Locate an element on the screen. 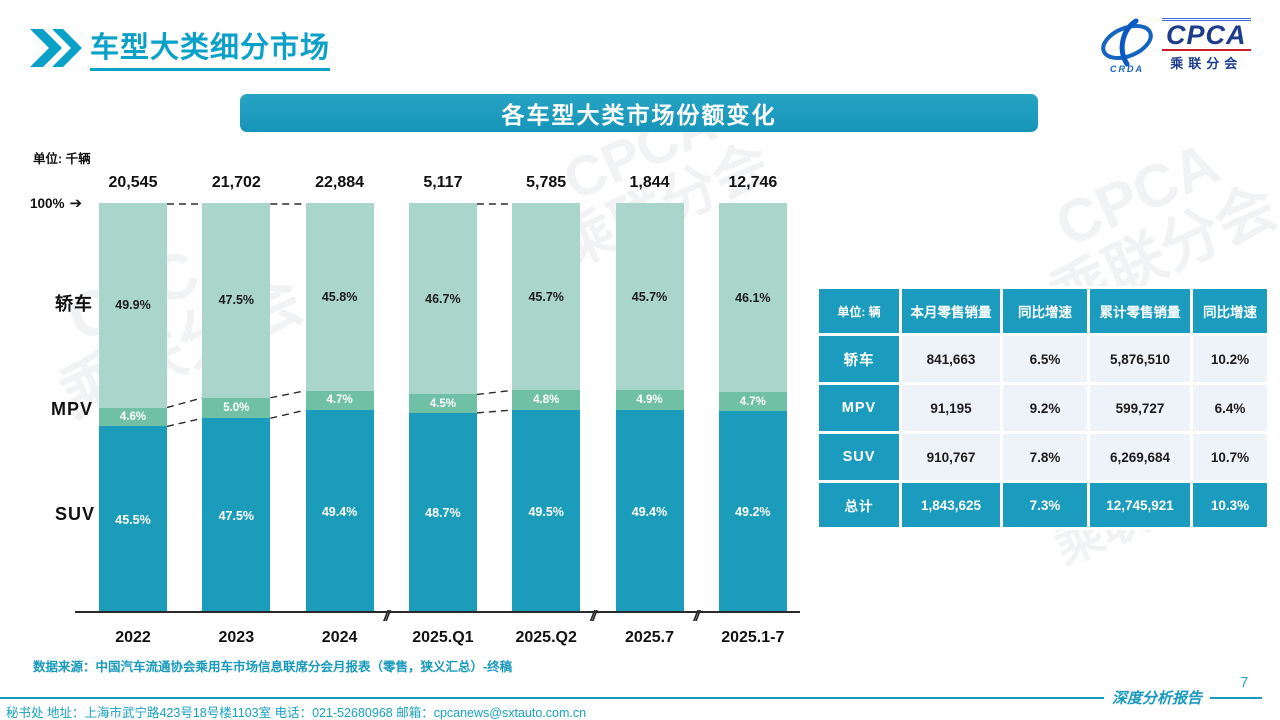  bar-2023: 47.5% 5.0% 47.5% is located at coordinates (236, 408).